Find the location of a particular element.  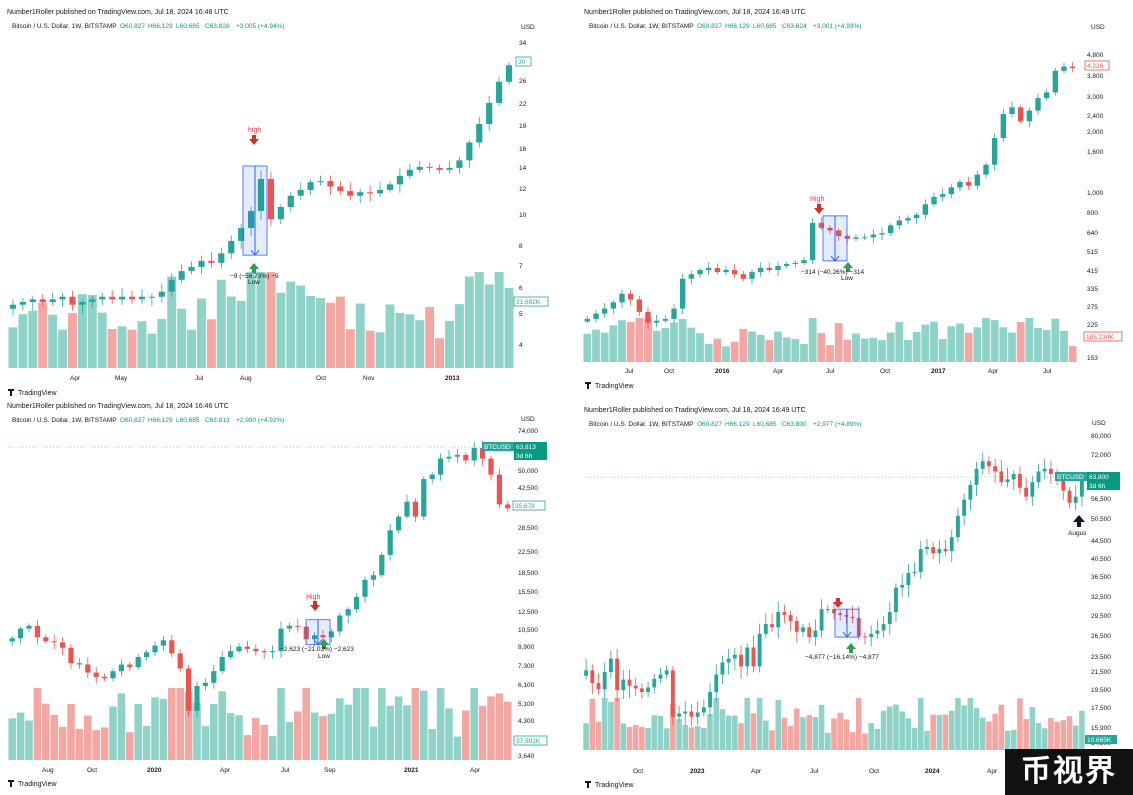

time-tick: 2016 is located at coordinates (722, 371).